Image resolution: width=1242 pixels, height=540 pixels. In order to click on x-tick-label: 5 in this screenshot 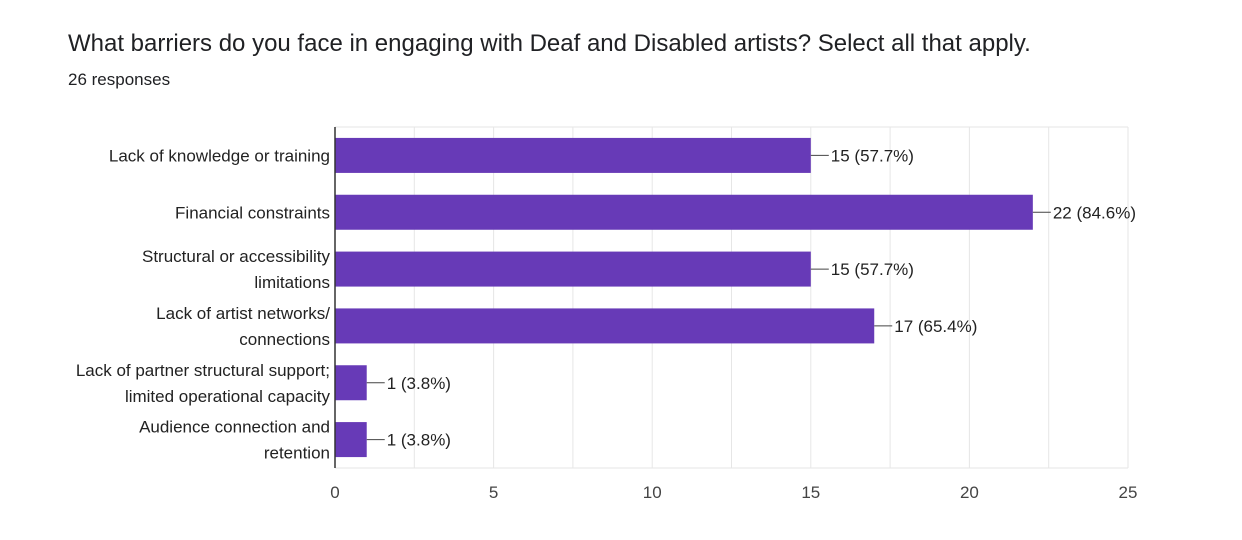, I will do `click(493, 492)`.